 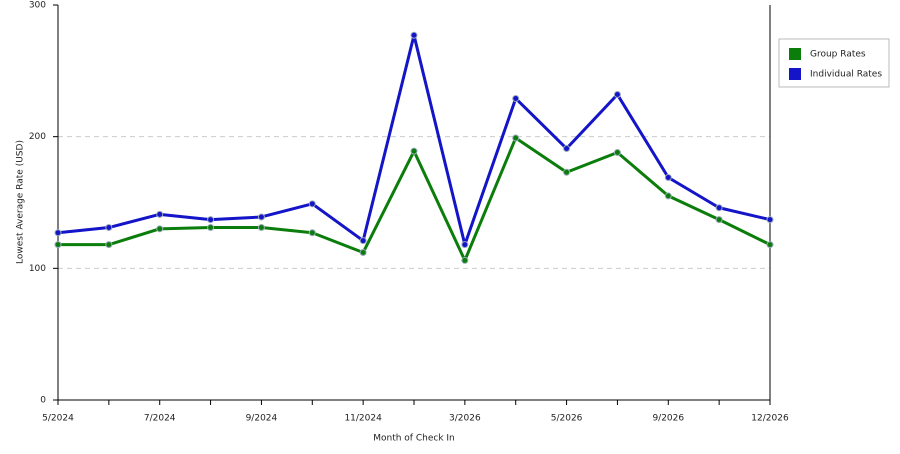 What do you see at coordinates (846, 75) in the screenshot?
I see `legend-label: Individual Rates` at bounding box center [846, 75].